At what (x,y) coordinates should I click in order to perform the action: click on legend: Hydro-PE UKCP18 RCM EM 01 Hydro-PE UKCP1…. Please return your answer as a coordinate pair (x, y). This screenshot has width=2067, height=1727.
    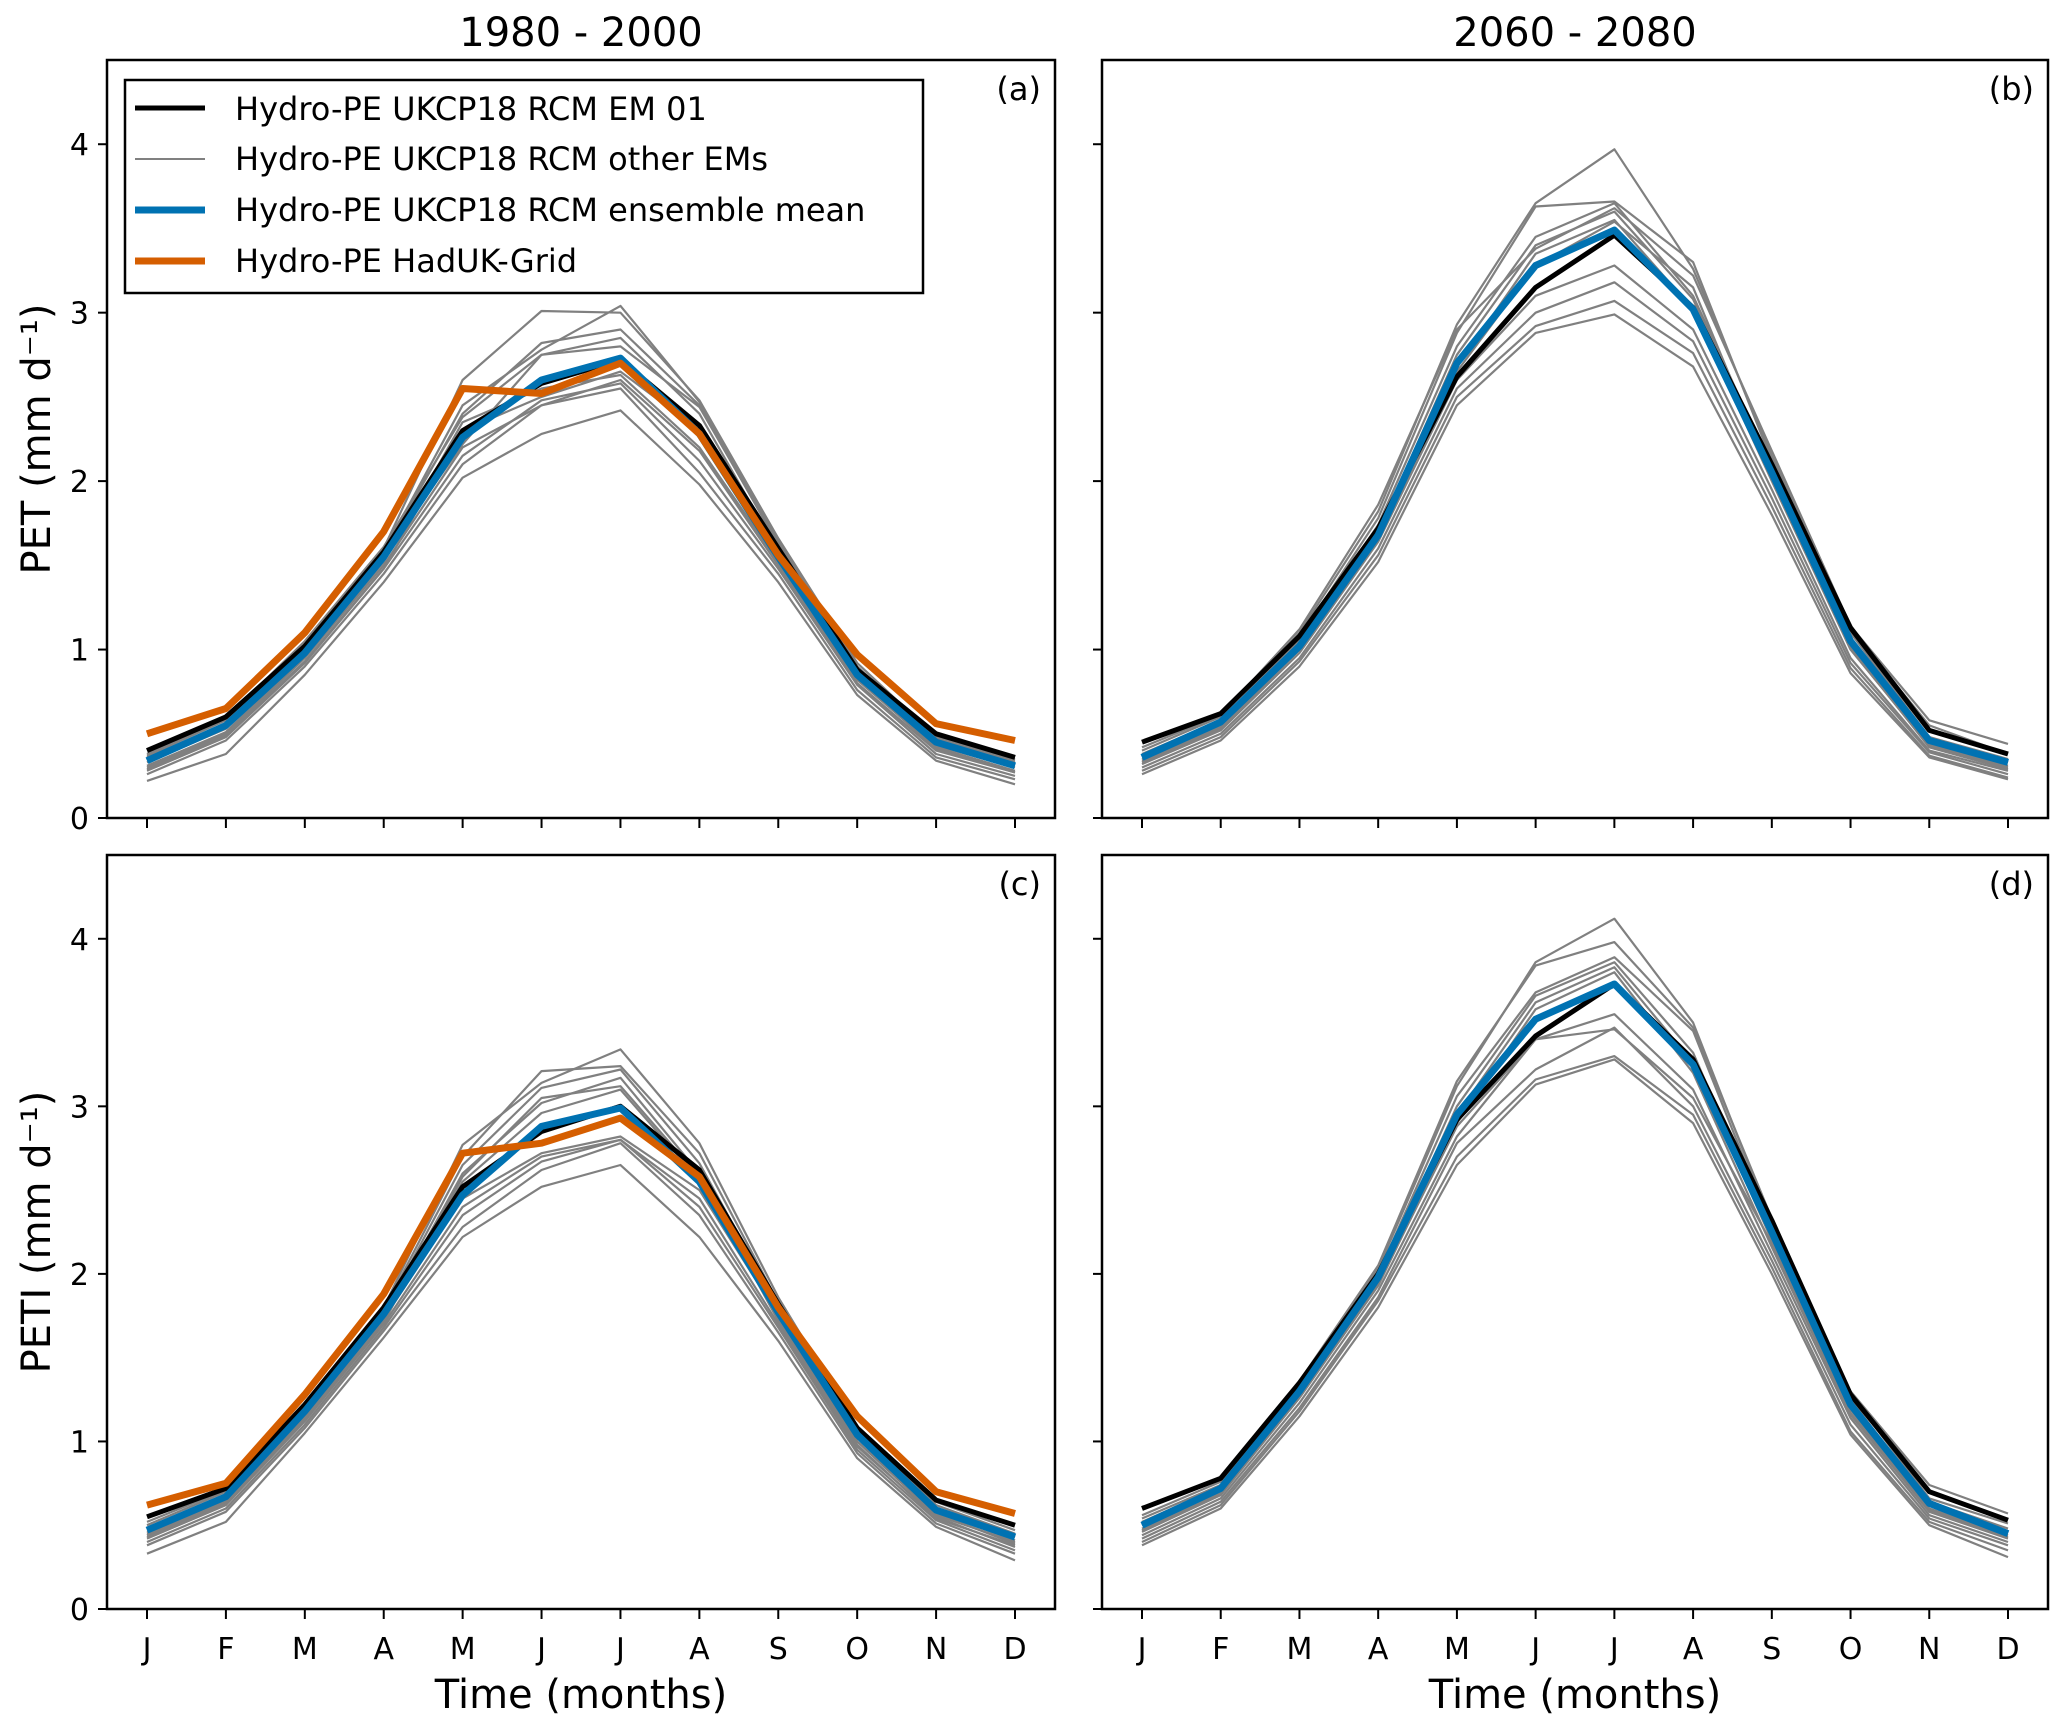
    Looking at the image, I should click on (524, 186).